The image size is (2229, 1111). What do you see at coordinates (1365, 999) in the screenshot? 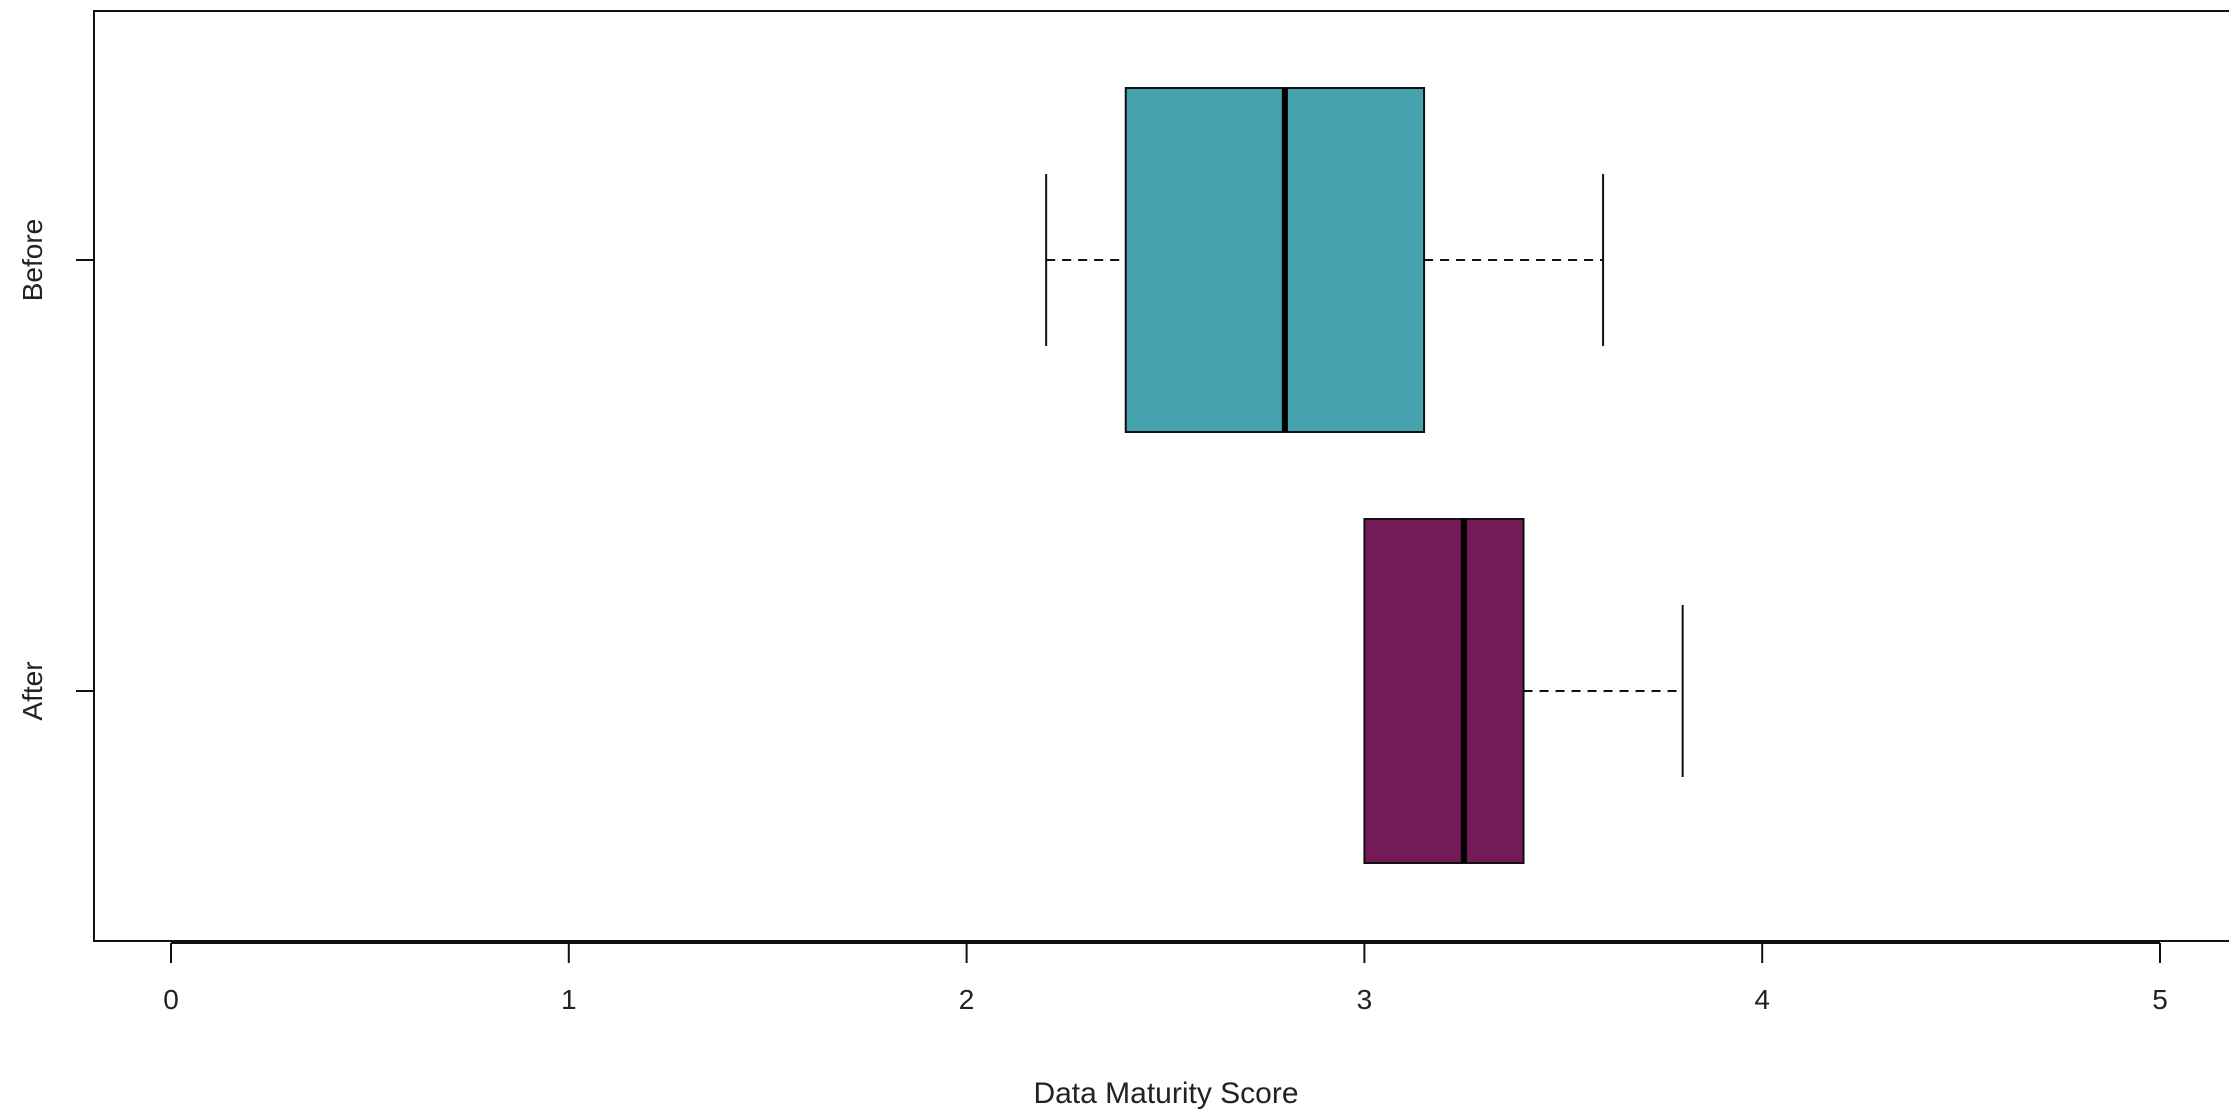
I see `x-tick-label: 3` at bounding box center [1365, 999].